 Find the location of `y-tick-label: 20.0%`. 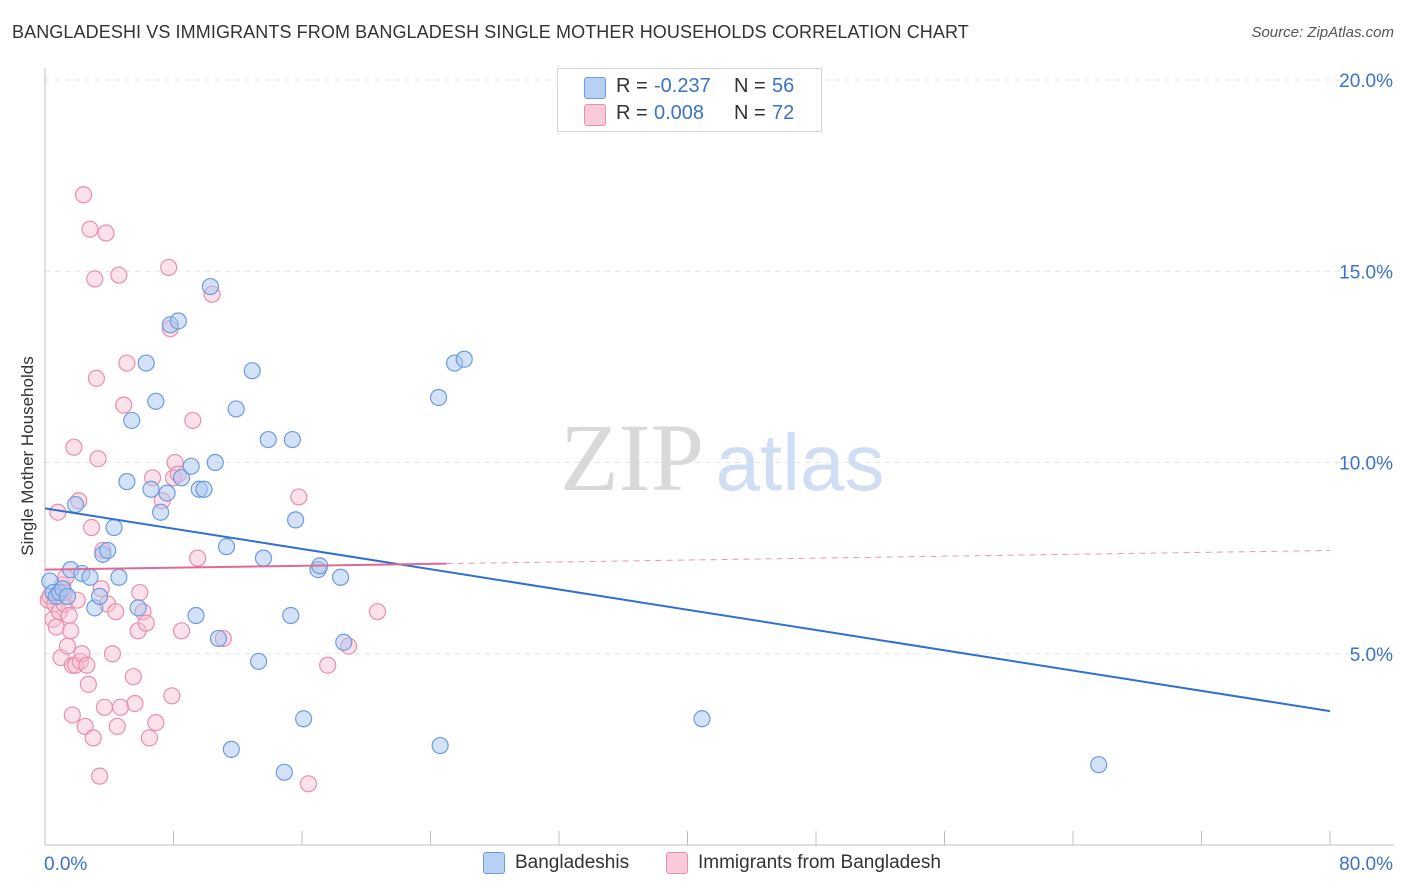

y-tick-label: 20.0% is located at coordinates (1366, 81).